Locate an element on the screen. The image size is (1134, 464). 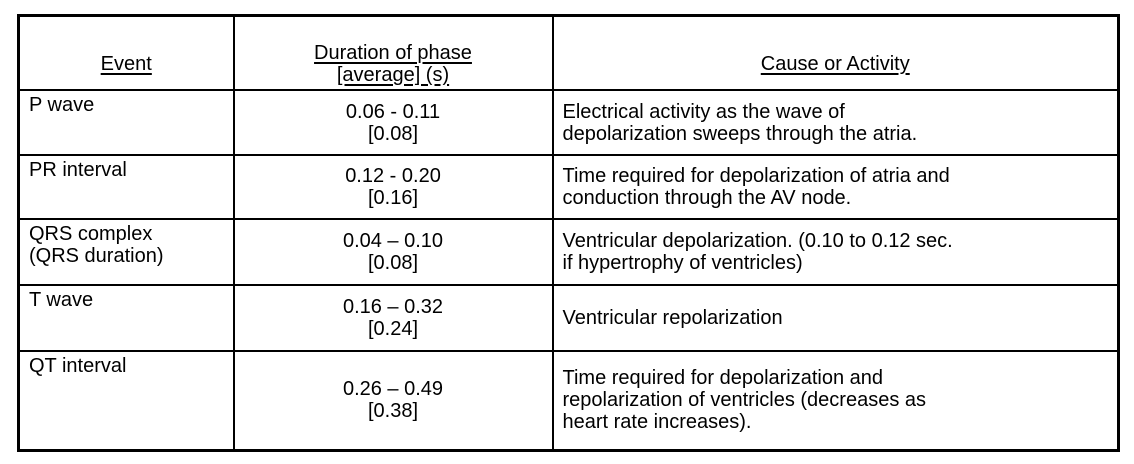
col-header-event-label: Event is located at coordinates (126, 64).